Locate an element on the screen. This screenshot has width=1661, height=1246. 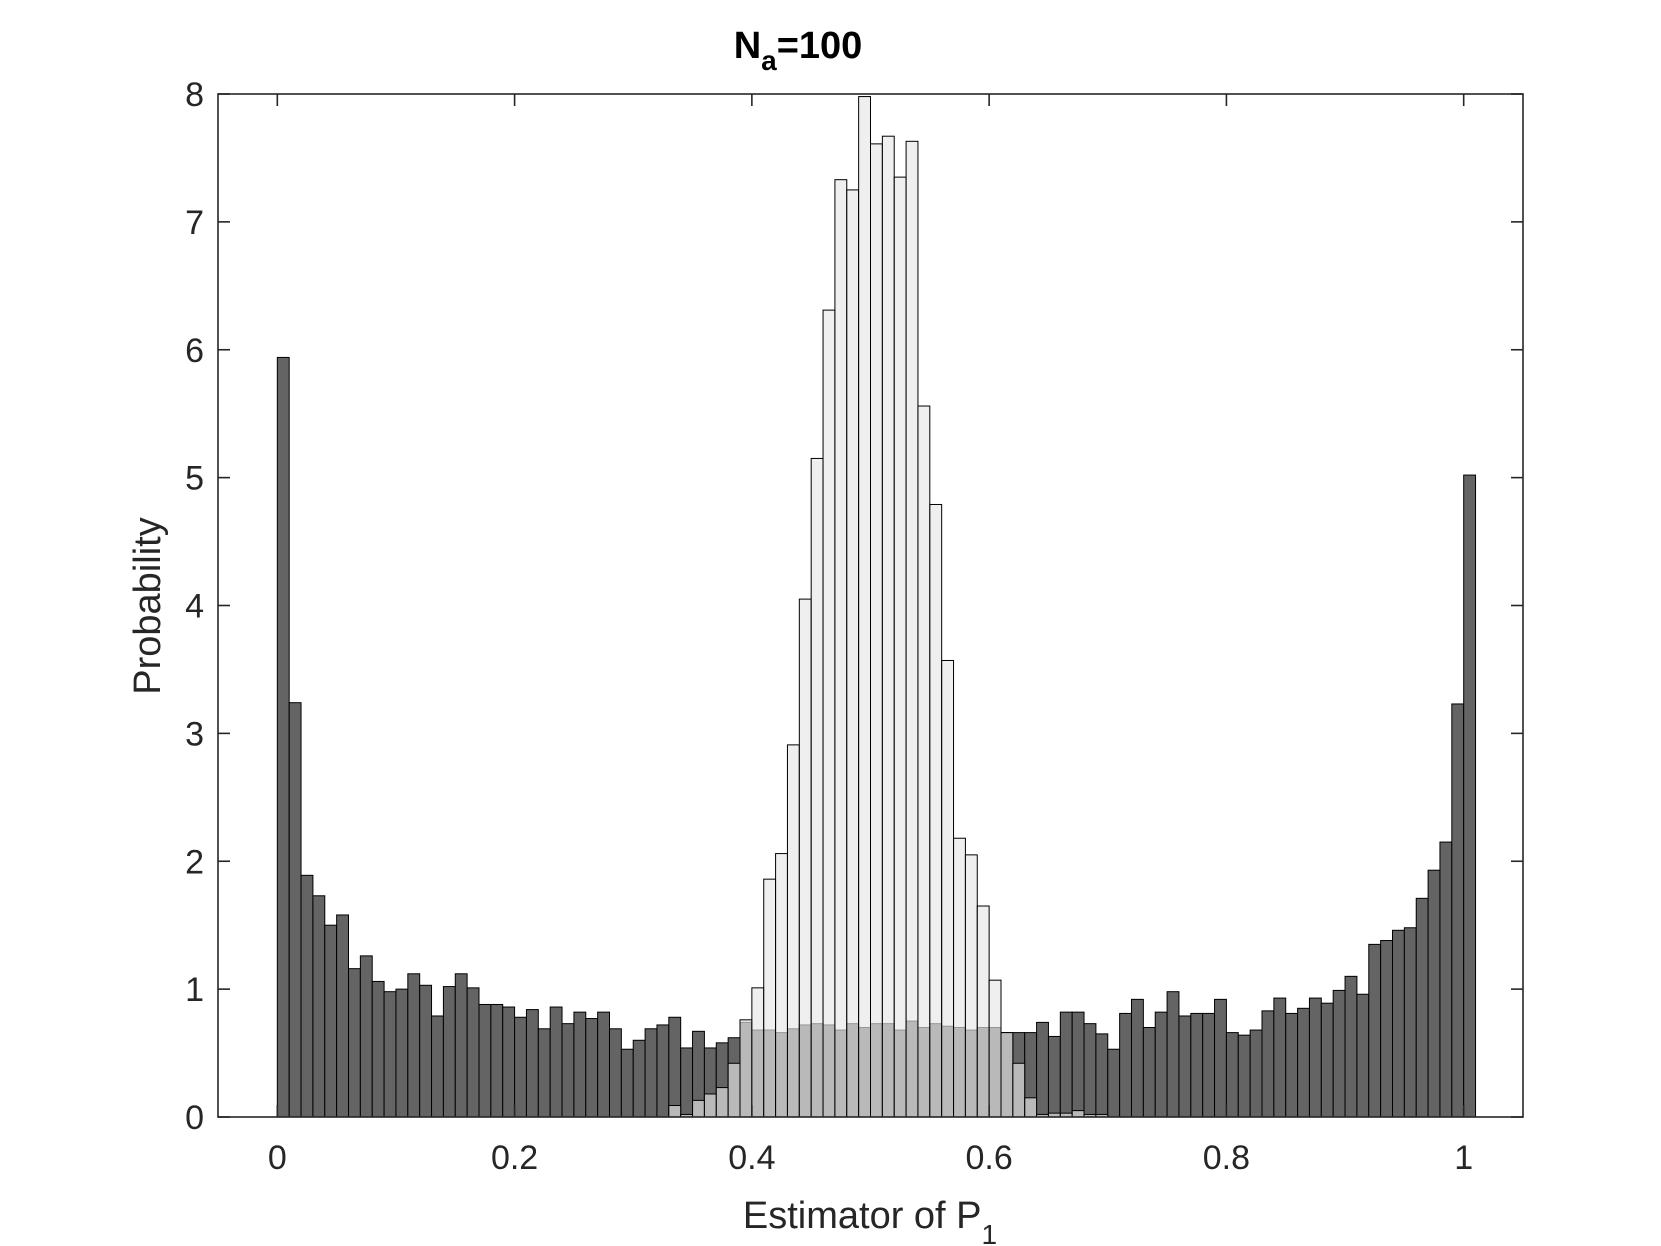
y-axis-label: Probability is located at coordinates (148, 605).